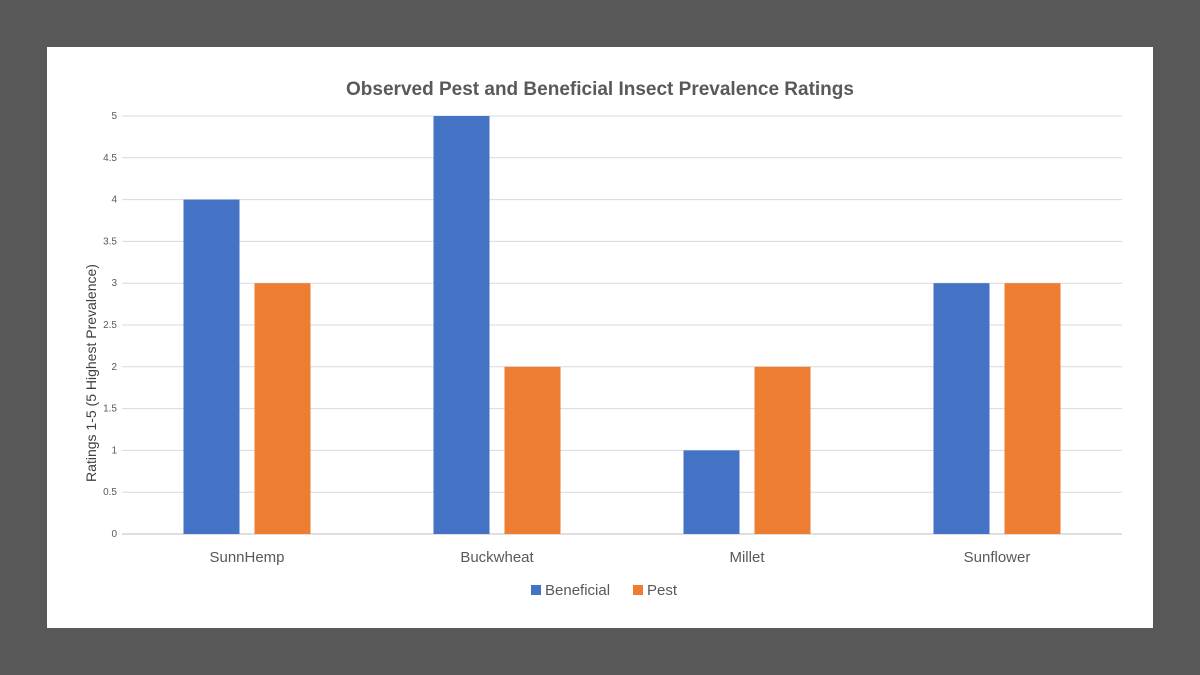 This screenshot has width=1200, height=675. I want to click on bar-pest-sunnhemp, so click(282, 408).